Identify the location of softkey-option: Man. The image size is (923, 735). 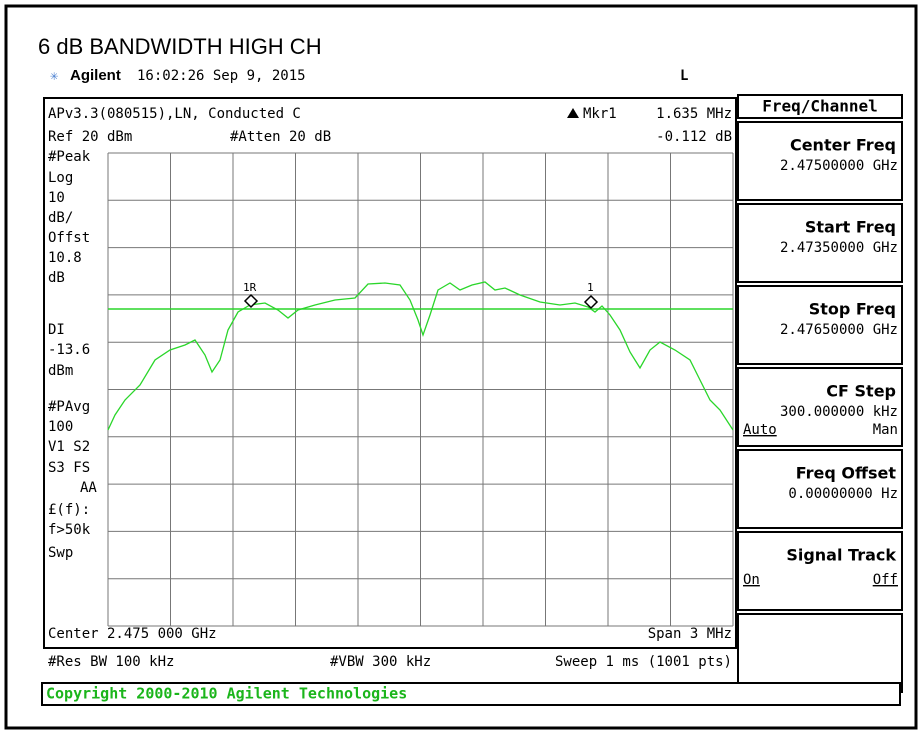
(885, 430).